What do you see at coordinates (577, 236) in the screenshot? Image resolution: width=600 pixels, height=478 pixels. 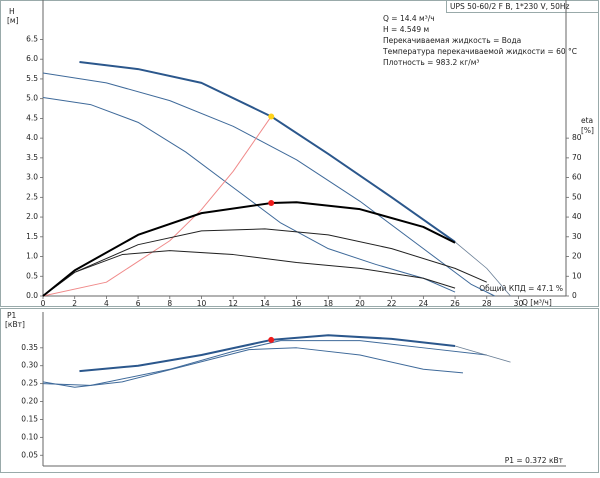 I see `y2-tick-label: 30` at bounding box center [577, 236].